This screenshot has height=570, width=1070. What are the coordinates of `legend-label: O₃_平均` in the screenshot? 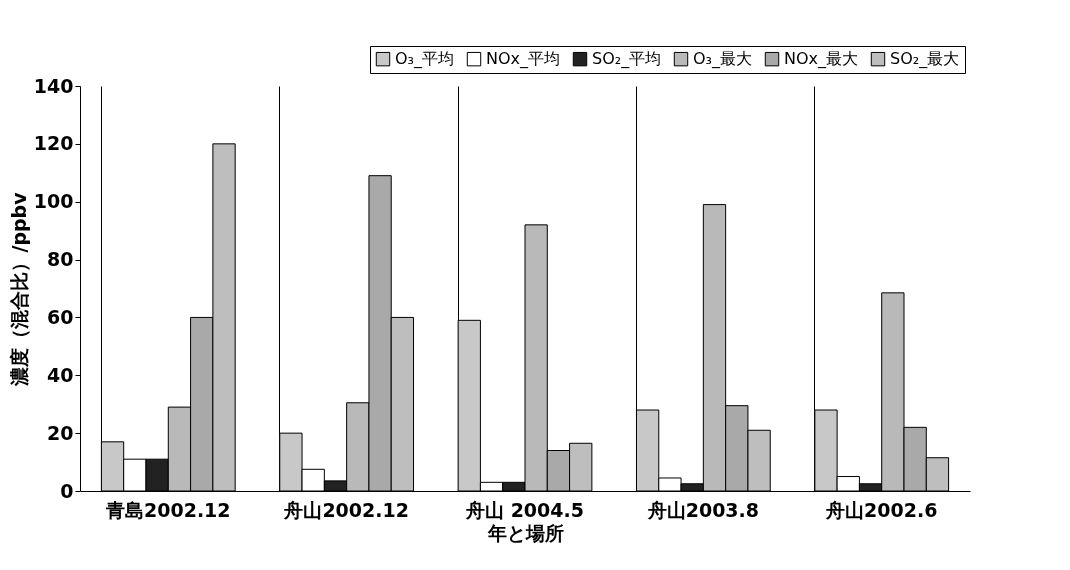 It's located at (425, 59).